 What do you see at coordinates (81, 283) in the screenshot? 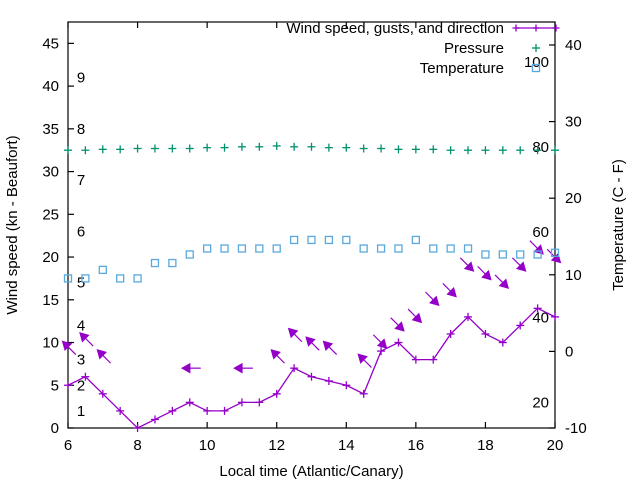
I see `beaufort-label: 5` at bounding box center [81, 283].